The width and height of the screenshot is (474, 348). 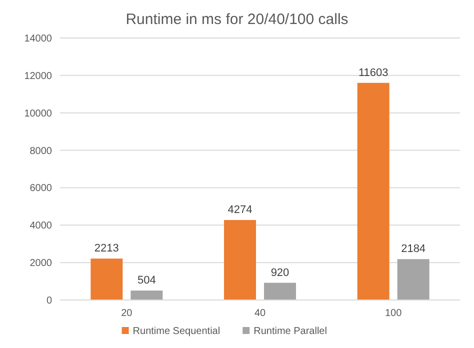 What do you see at coordinates (106, 248) in the screenshot?
I see `data-label: 2213` at bounding box center [106, 248].